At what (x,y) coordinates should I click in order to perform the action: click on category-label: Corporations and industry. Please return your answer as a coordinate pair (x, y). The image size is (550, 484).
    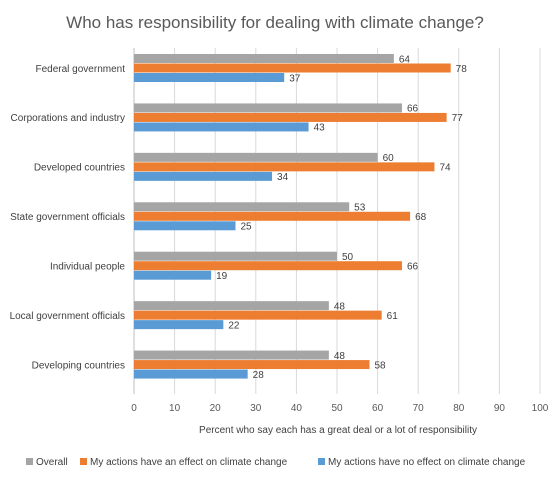
    Looking at the image, I should click on (67, 118).